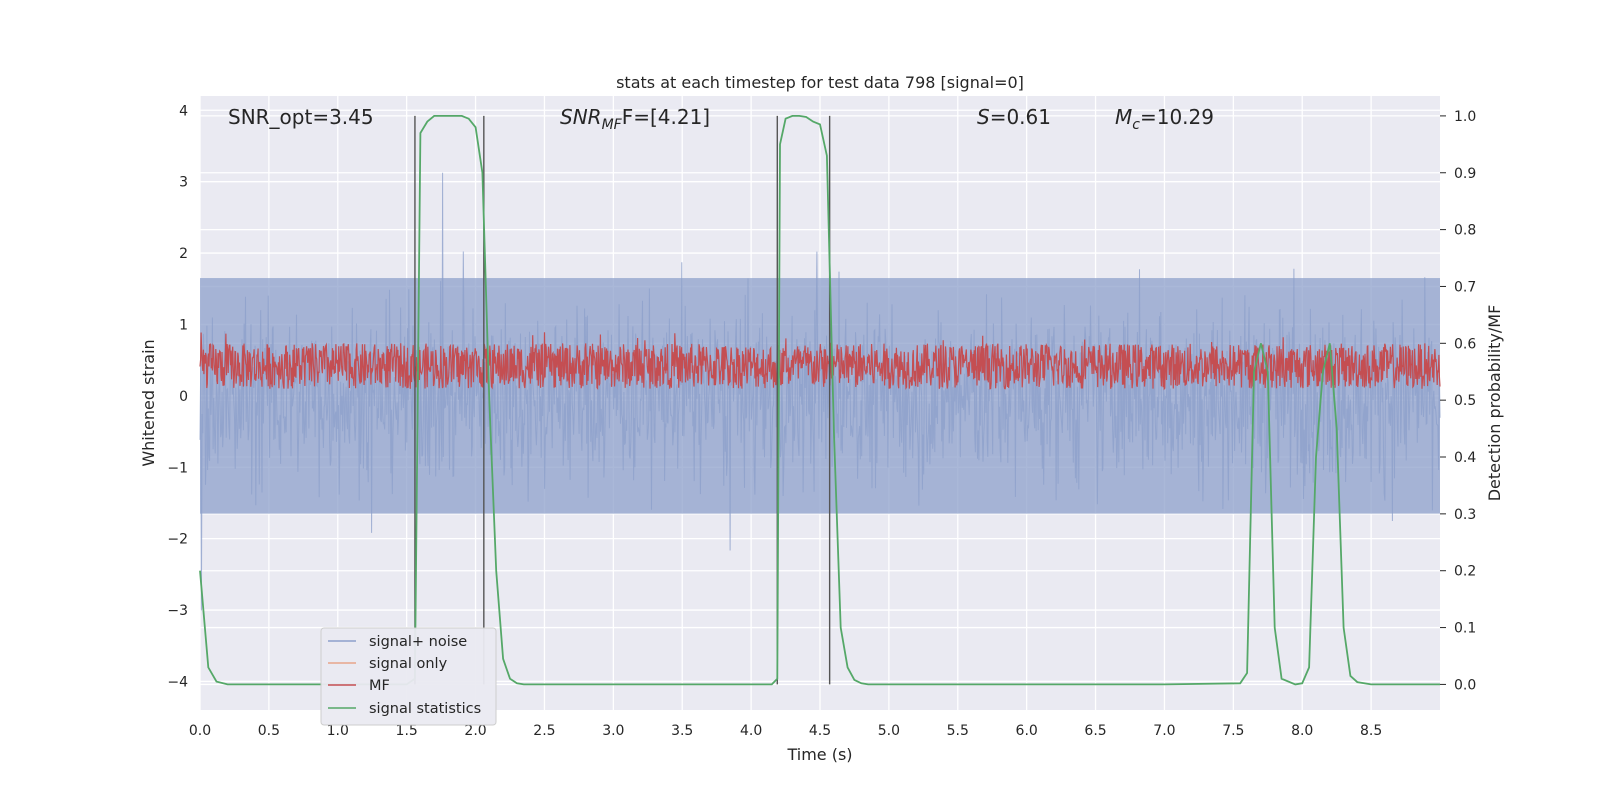 The height and width of the screenshot is (800, 1600). What do you see at coordinates (983, 117) in the screenshot?
I see `annotation-s-base: S` at bounding box center [983, 117].